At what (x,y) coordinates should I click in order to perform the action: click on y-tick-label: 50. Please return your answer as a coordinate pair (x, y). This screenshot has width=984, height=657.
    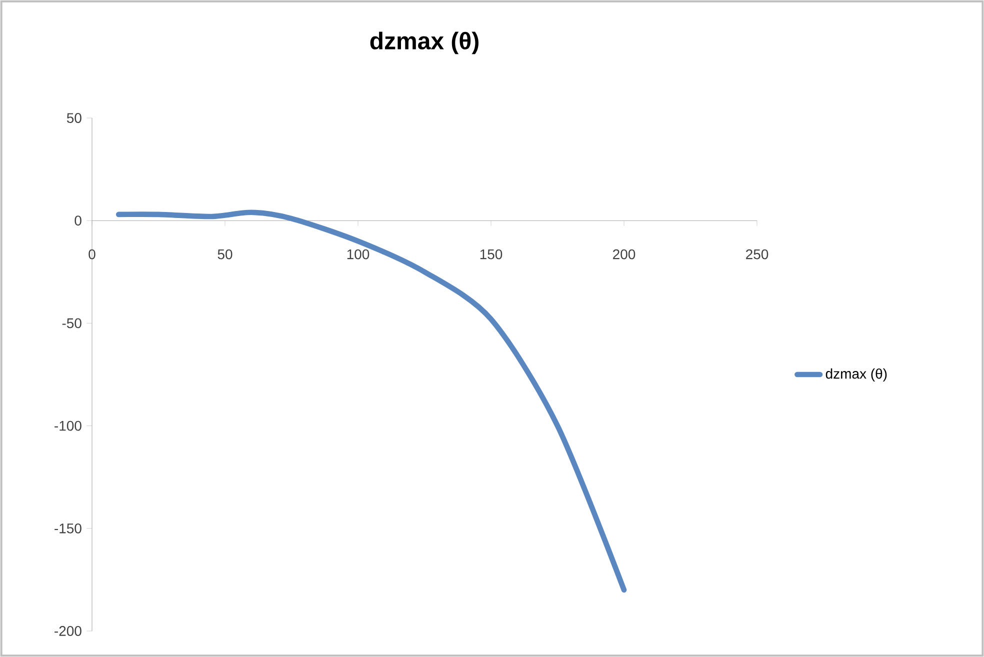
    Looking at the image, I should click on (74, 118).